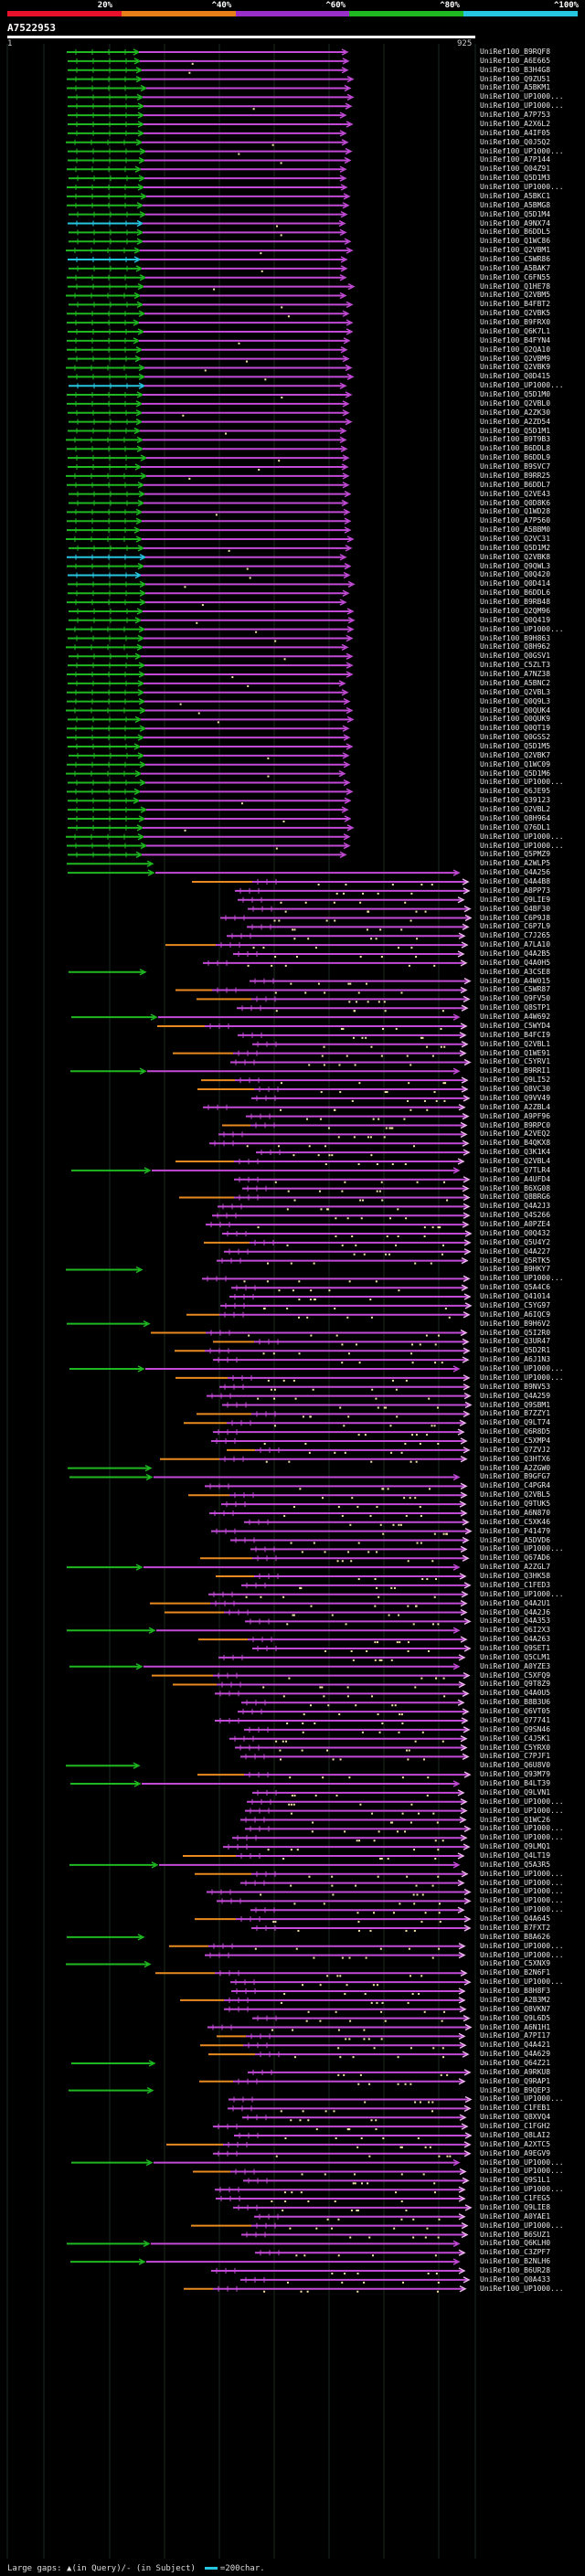 Image resolution: width=585 pixels, height=2576 pixels. What do you see at coordinates (515, 1765) in the screenshot?
I see `hit-label: UniRef100_Q6U8V0` at bounding box center [515, 1765].